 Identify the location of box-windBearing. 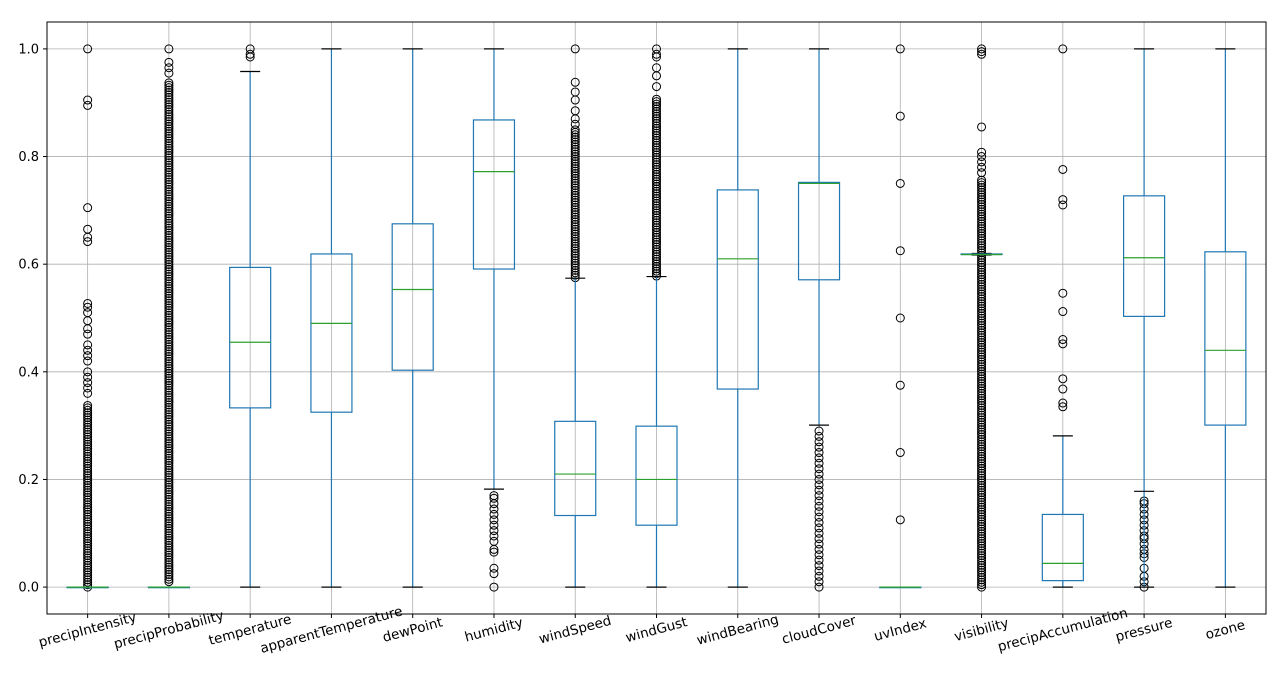
(737, 318).